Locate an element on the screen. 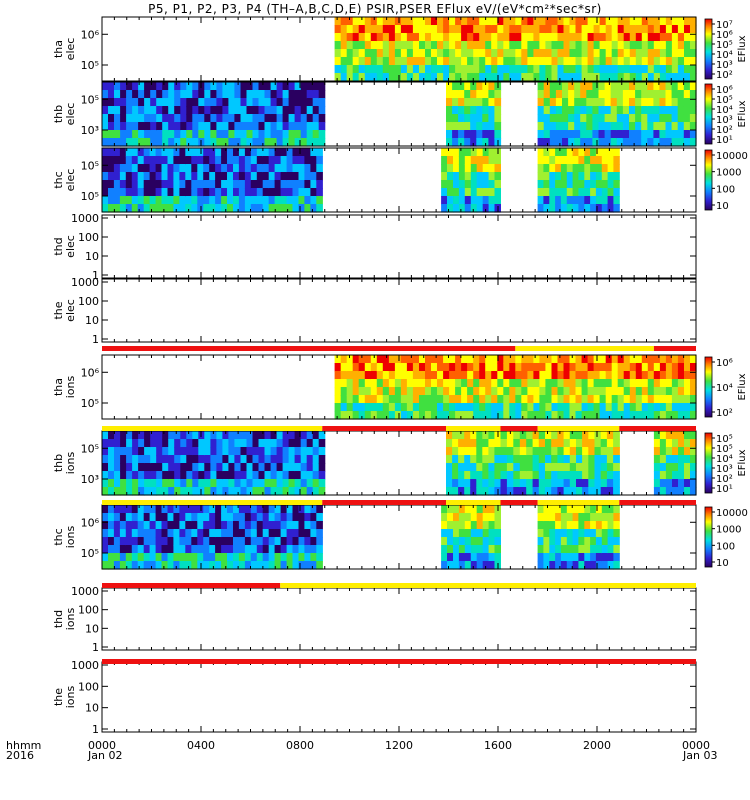 The image size is (750, 800). y-tick-label: 10⁵ is located at coordinates (90, 448).